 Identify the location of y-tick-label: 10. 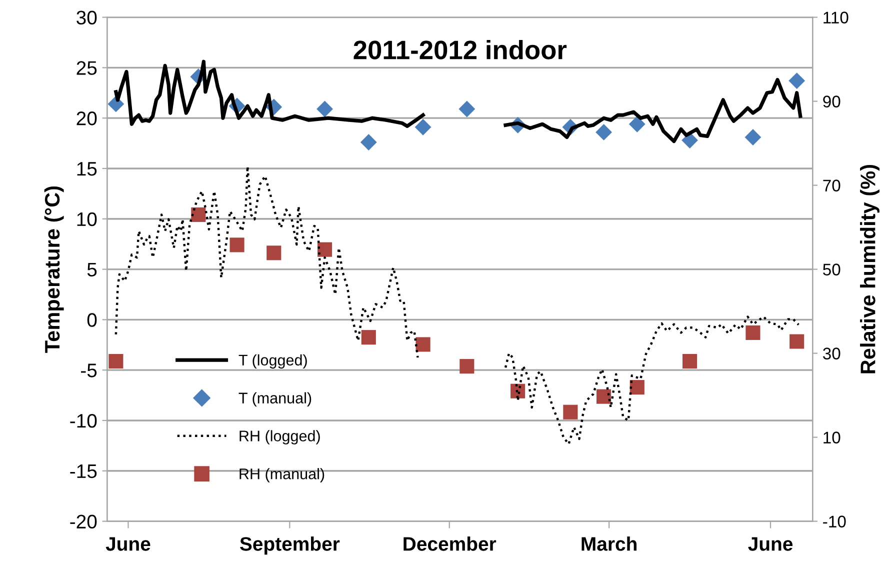
(87, 219).